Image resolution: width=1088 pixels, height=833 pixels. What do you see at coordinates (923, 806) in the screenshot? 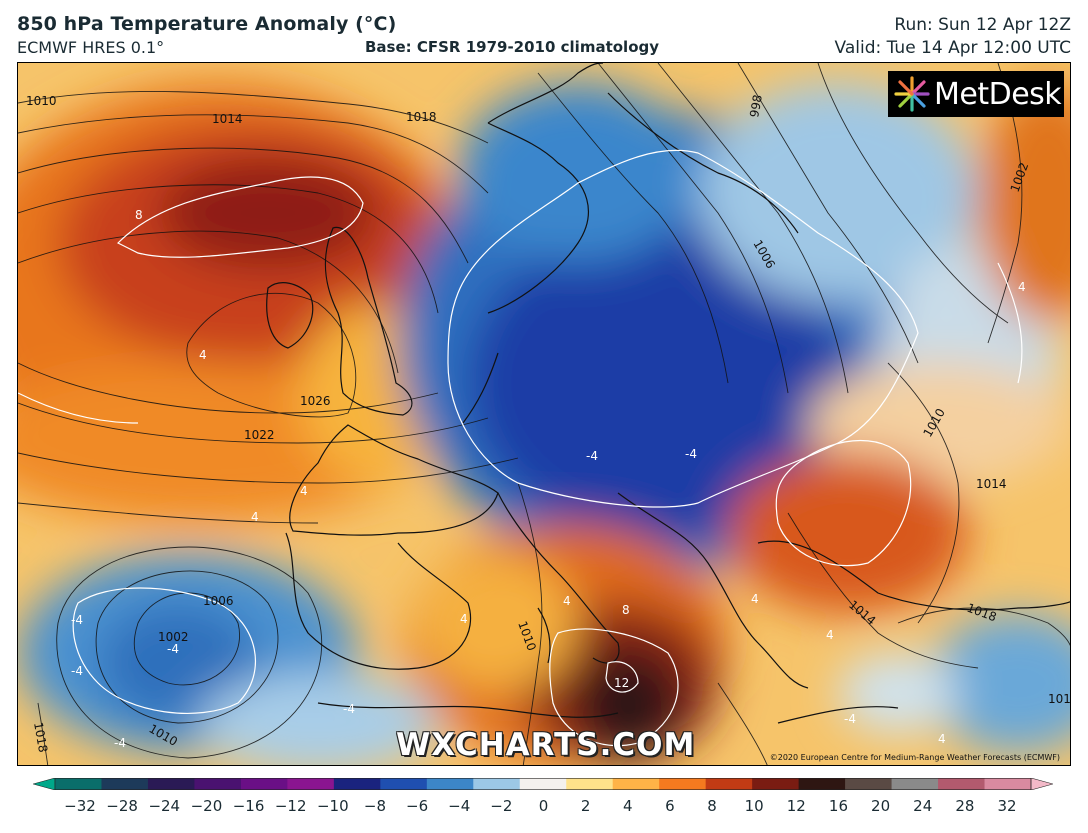
I see `colorbar-tick-label: 24` at bounding box center [923, 806].